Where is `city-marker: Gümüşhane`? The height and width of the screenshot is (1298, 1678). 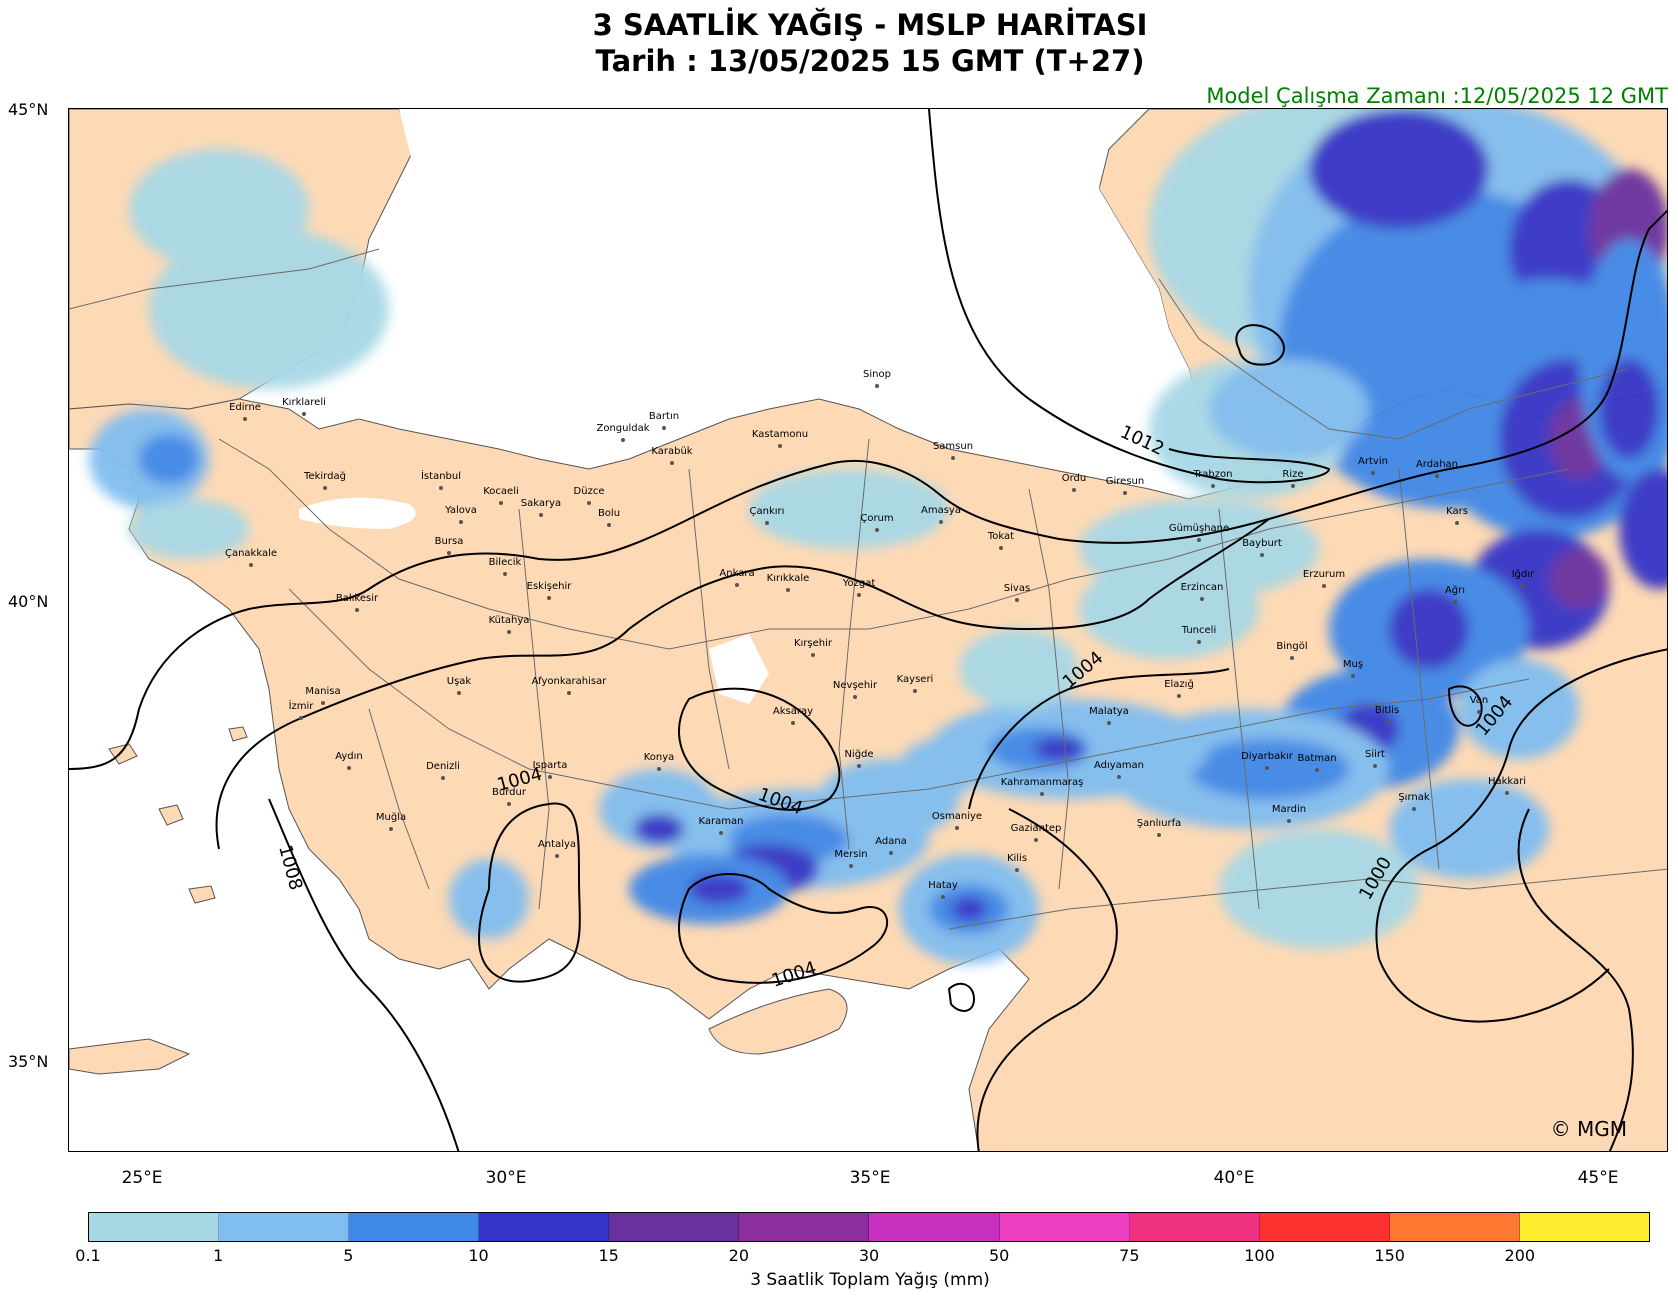 city-marker: Gümüşhane is located at coordinates (1199, 532).